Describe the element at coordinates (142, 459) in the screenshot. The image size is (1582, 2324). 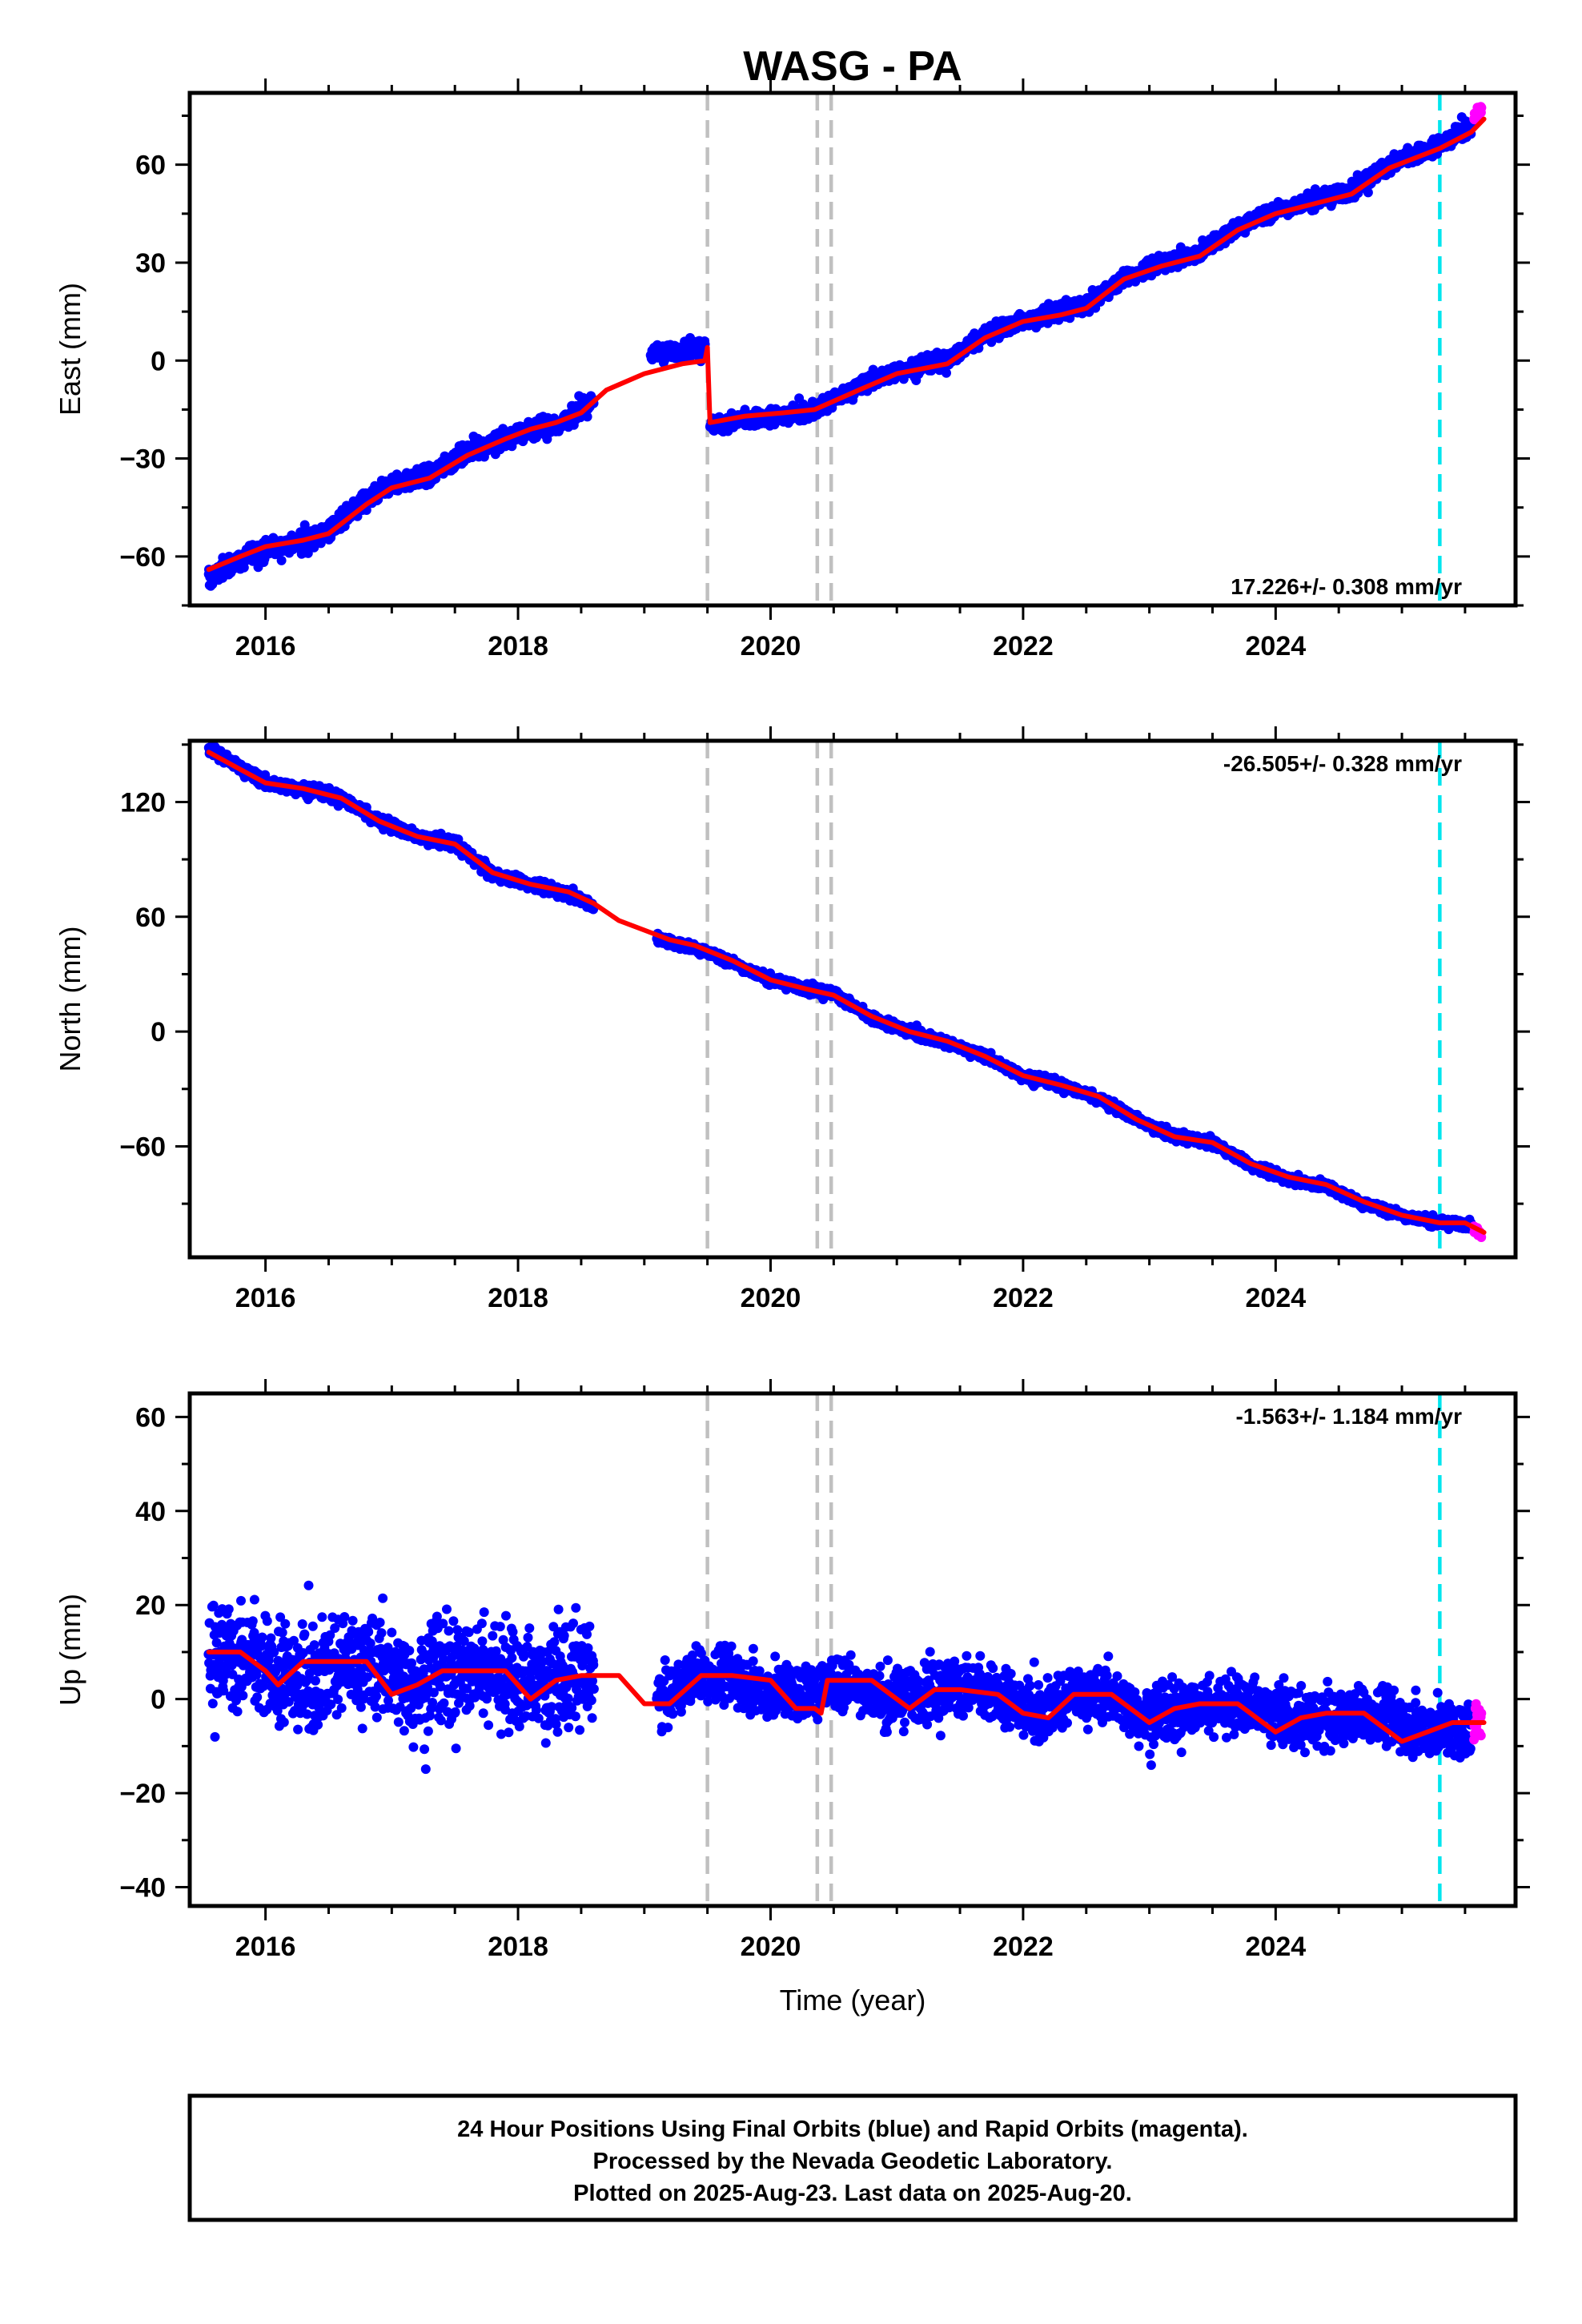
I see `y-tick-label: −30` at that location.